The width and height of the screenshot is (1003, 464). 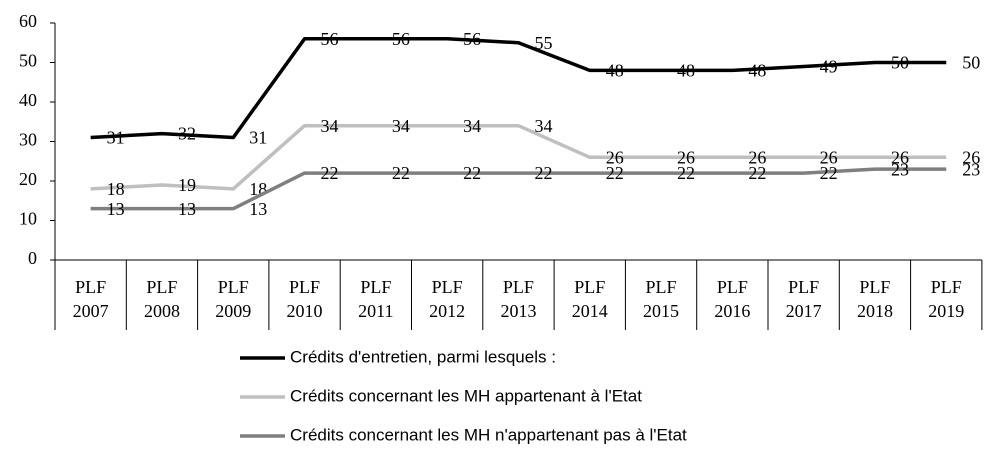 I want to click on data-label: 32, so click(x=187, y=134).